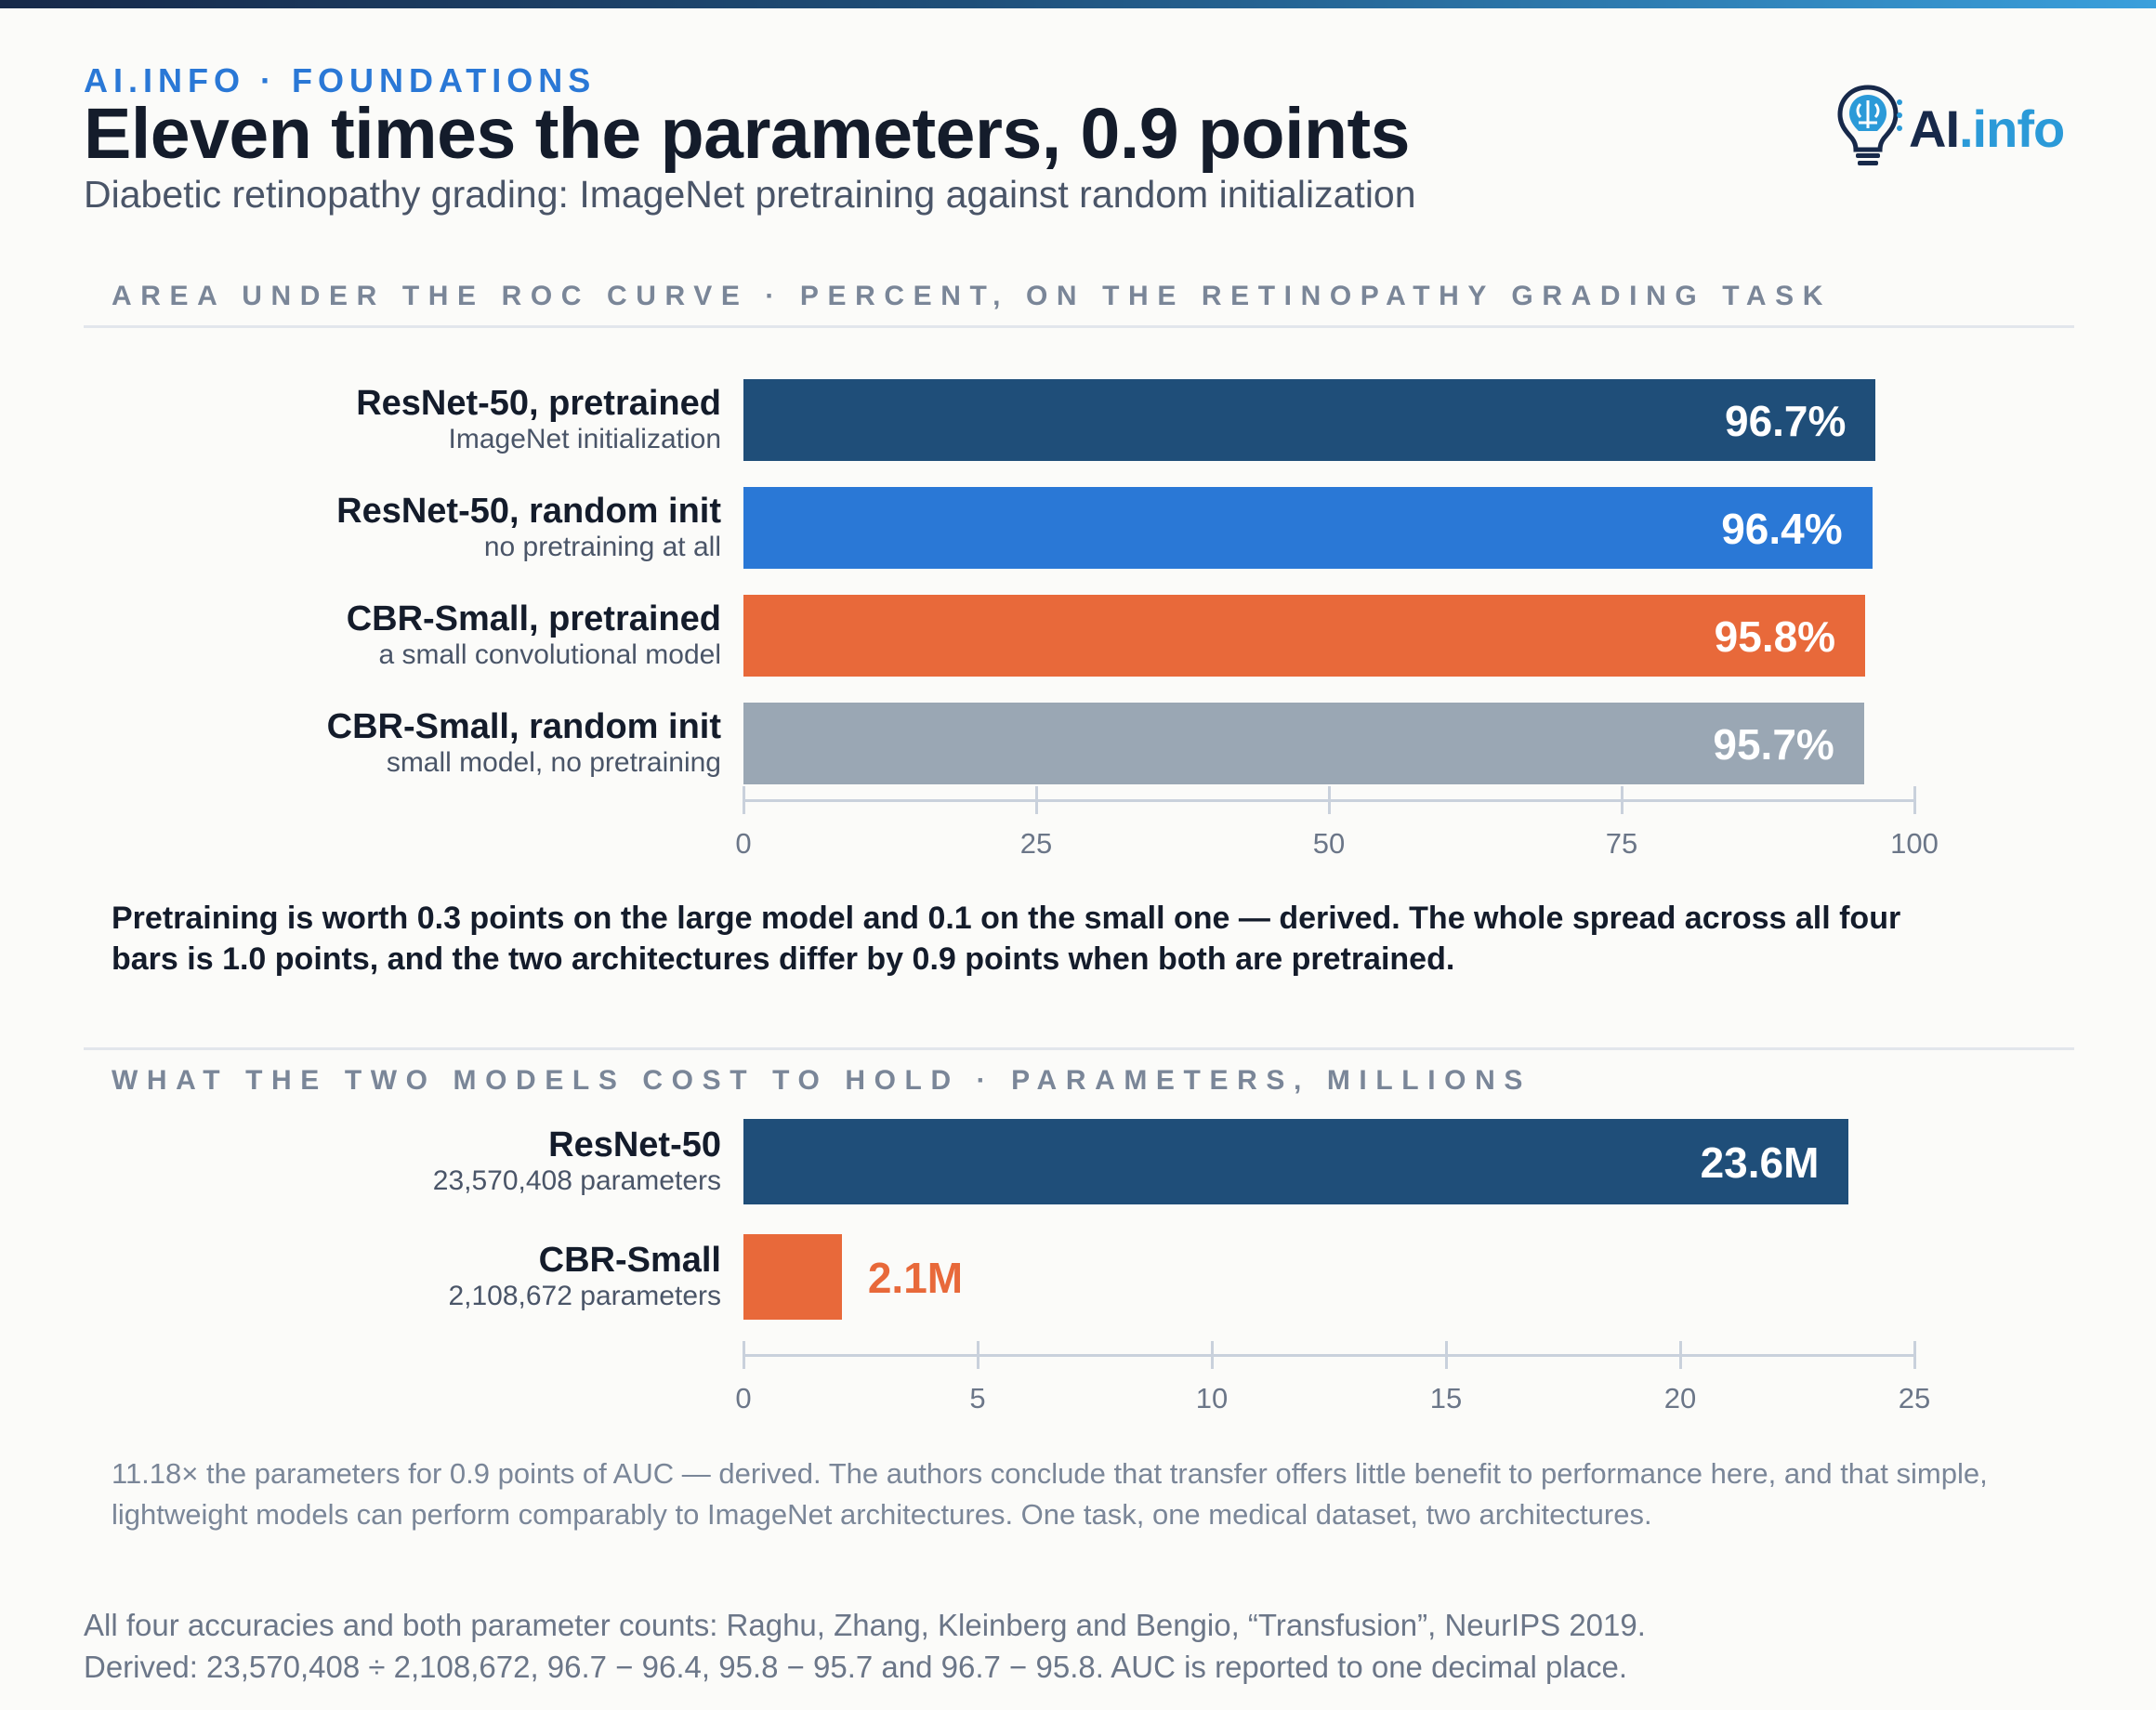 This screenshot has width=2156, height=1710. Describe the element at coordinates (584, 1296) in the screenshot. I see `bar-sublabel: 2,108,672 parameters` at that location.